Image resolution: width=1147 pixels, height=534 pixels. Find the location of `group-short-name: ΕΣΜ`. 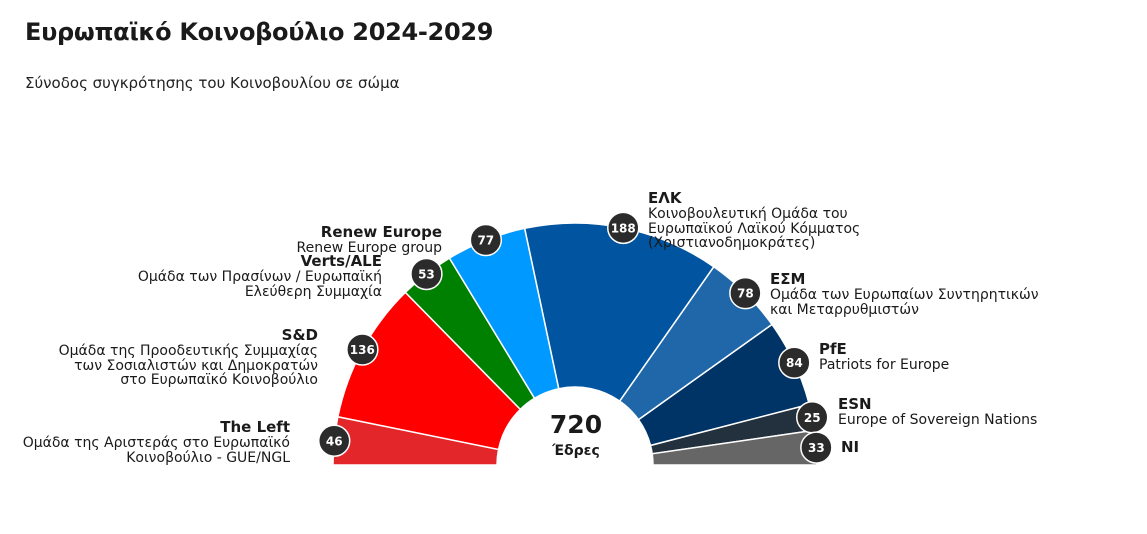

group-short-name: ΕΣΜ is located at coordinates (788, 279).